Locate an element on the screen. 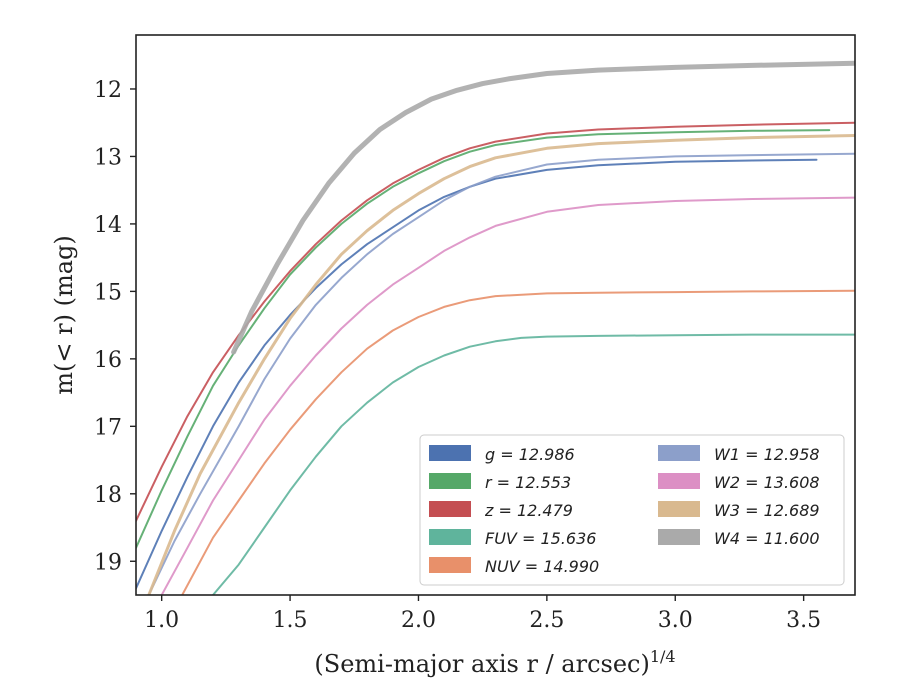  legend-swatch-r is located at coordinates (450, 481).